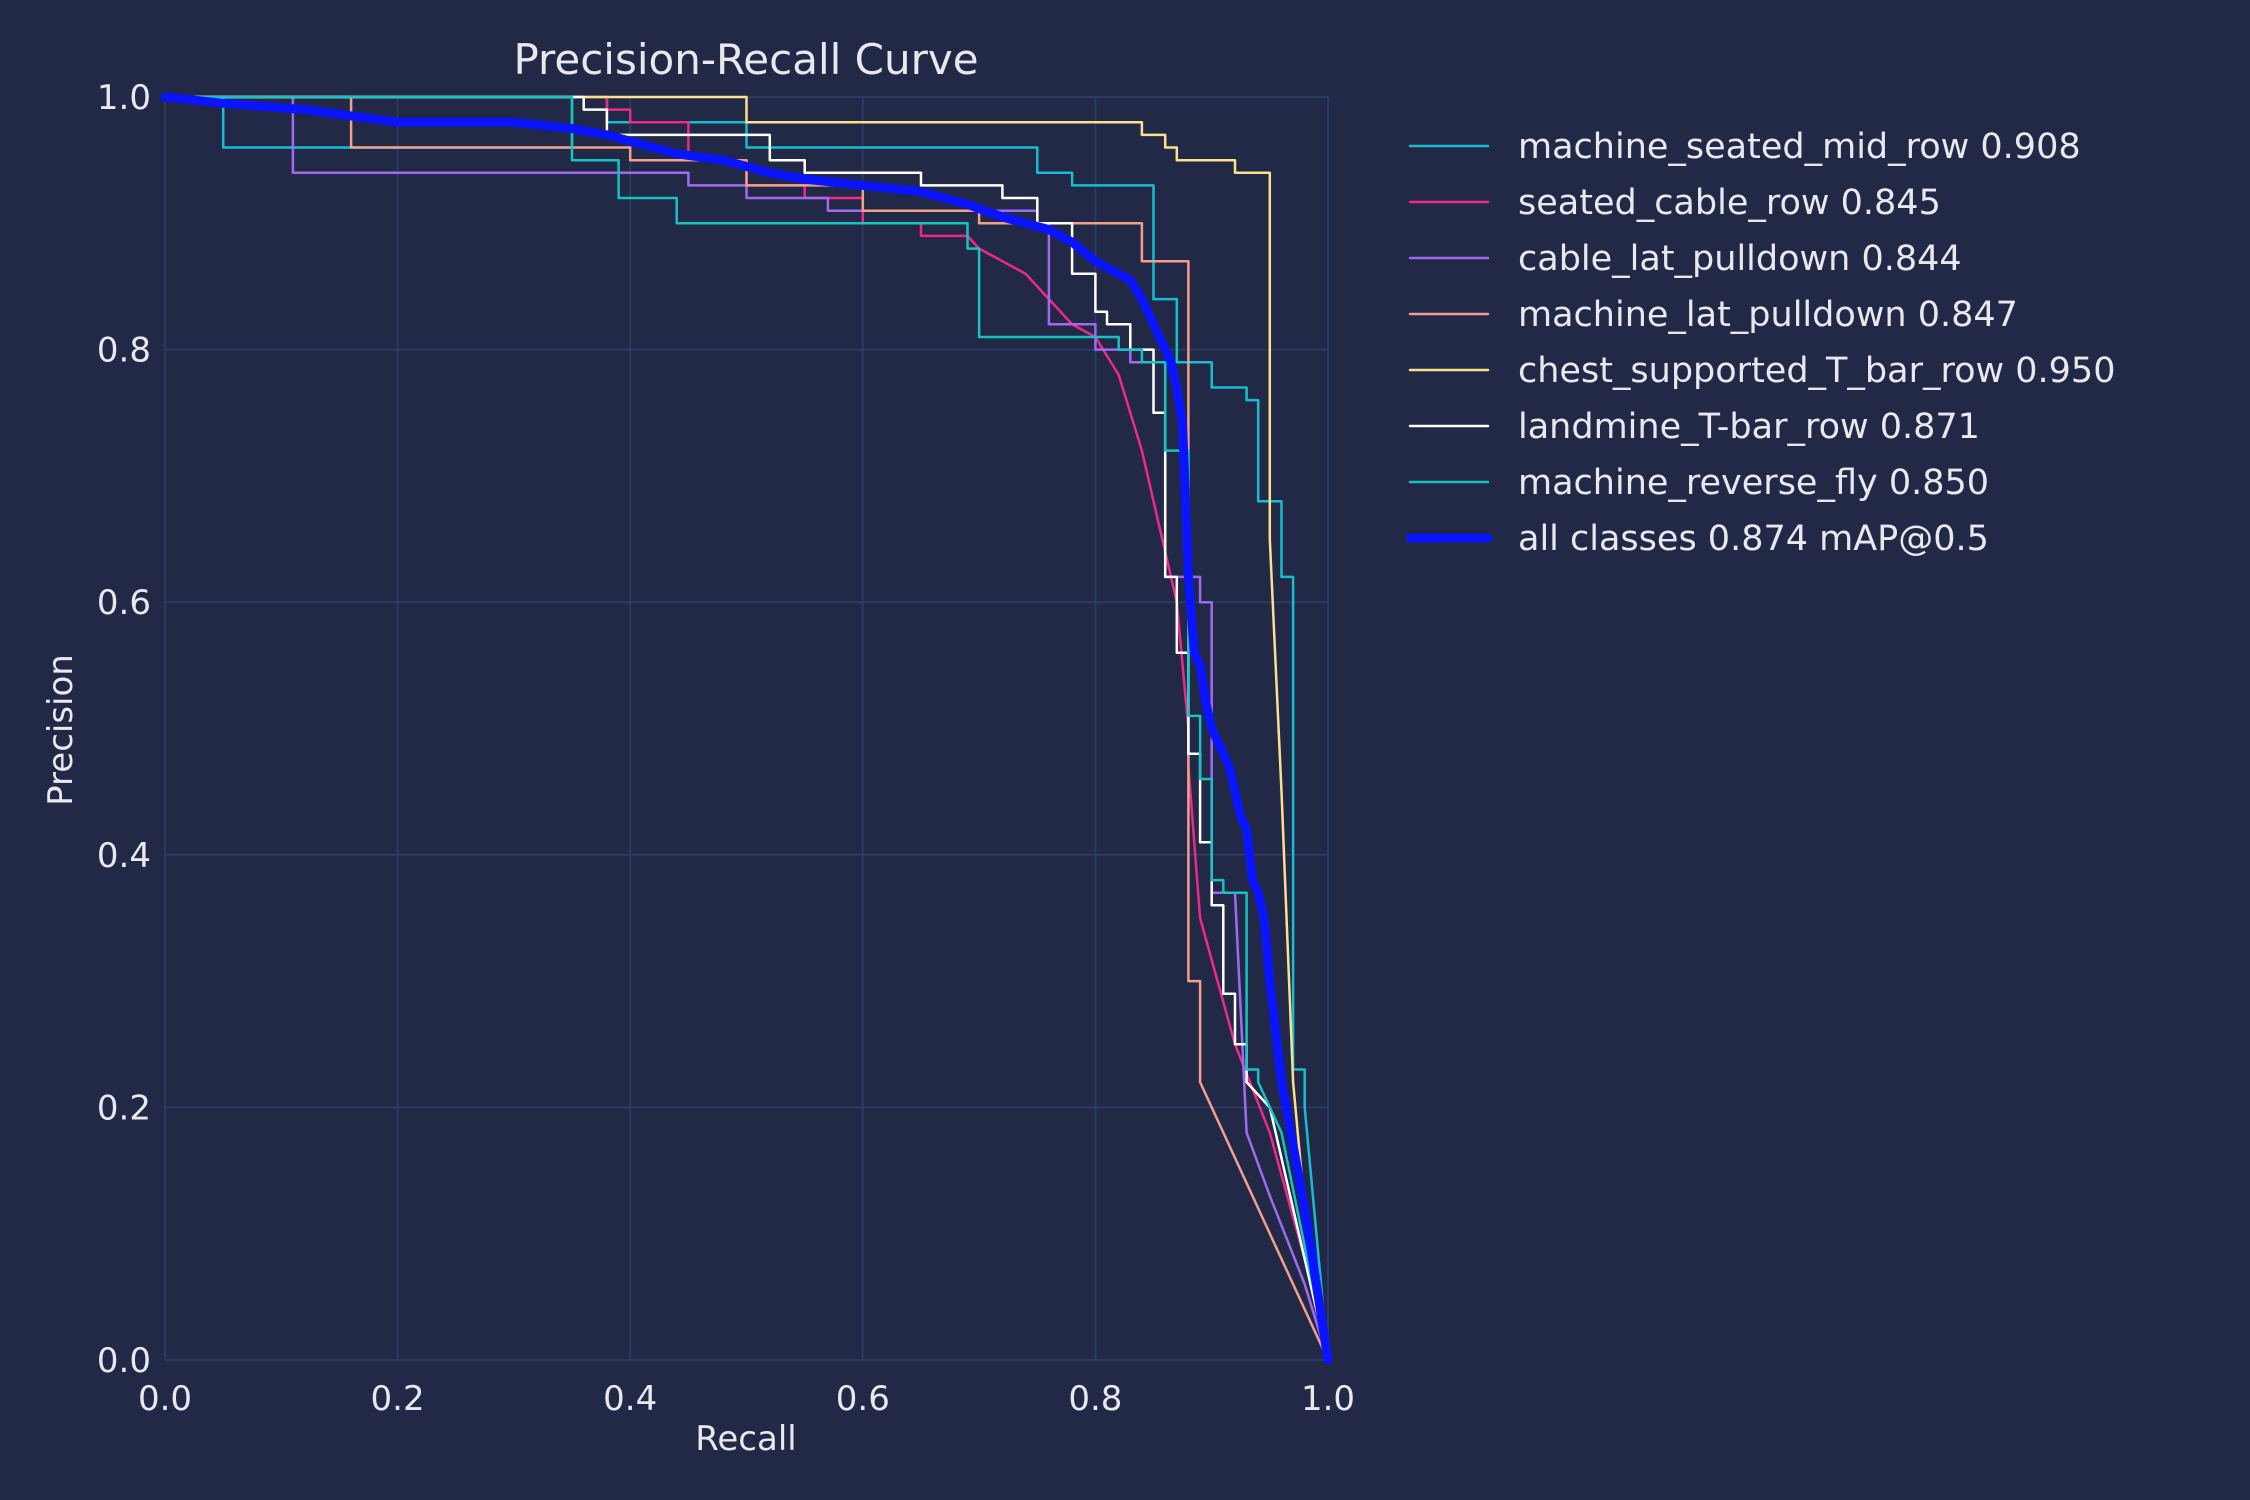  I want to click on legend-label-4: chest_supported_T_bar_row 0.950, so click(1816, 371).